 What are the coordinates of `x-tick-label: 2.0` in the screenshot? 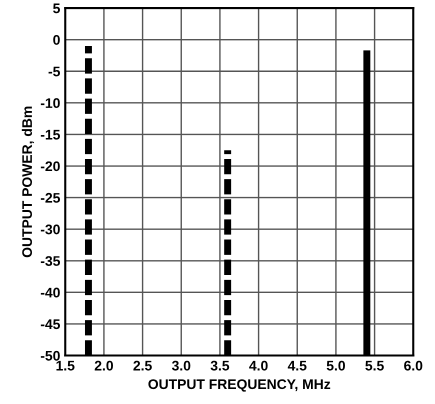 It's located at (103, 365).